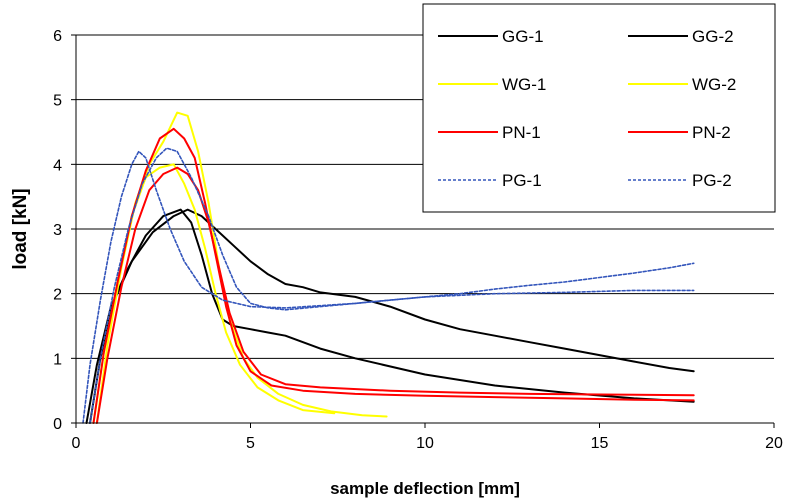 Image resolution: width=785 pixels, height=500 pixels. What do you see at coordinates (713, 36) in the screenshot?
I see `legend-label: GG-2` at bounding box center [713, 36].